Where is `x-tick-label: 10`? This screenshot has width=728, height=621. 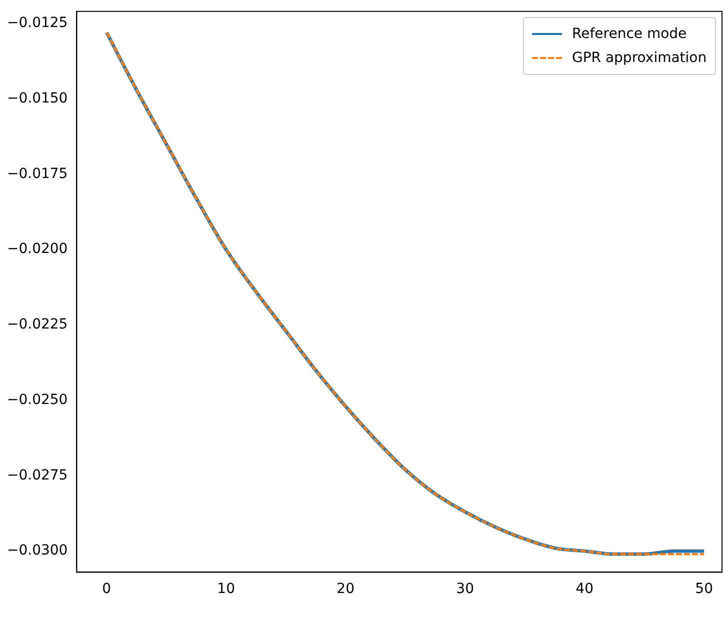
x-tick-label: 10 is located at coordinates (226, 589).